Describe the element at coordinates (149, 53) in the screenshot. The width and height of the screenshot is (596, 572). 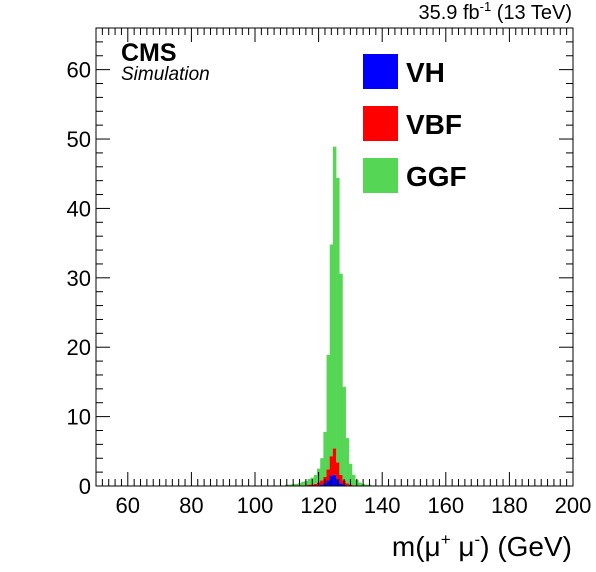
I see `experiment-label: CMS` at that location.